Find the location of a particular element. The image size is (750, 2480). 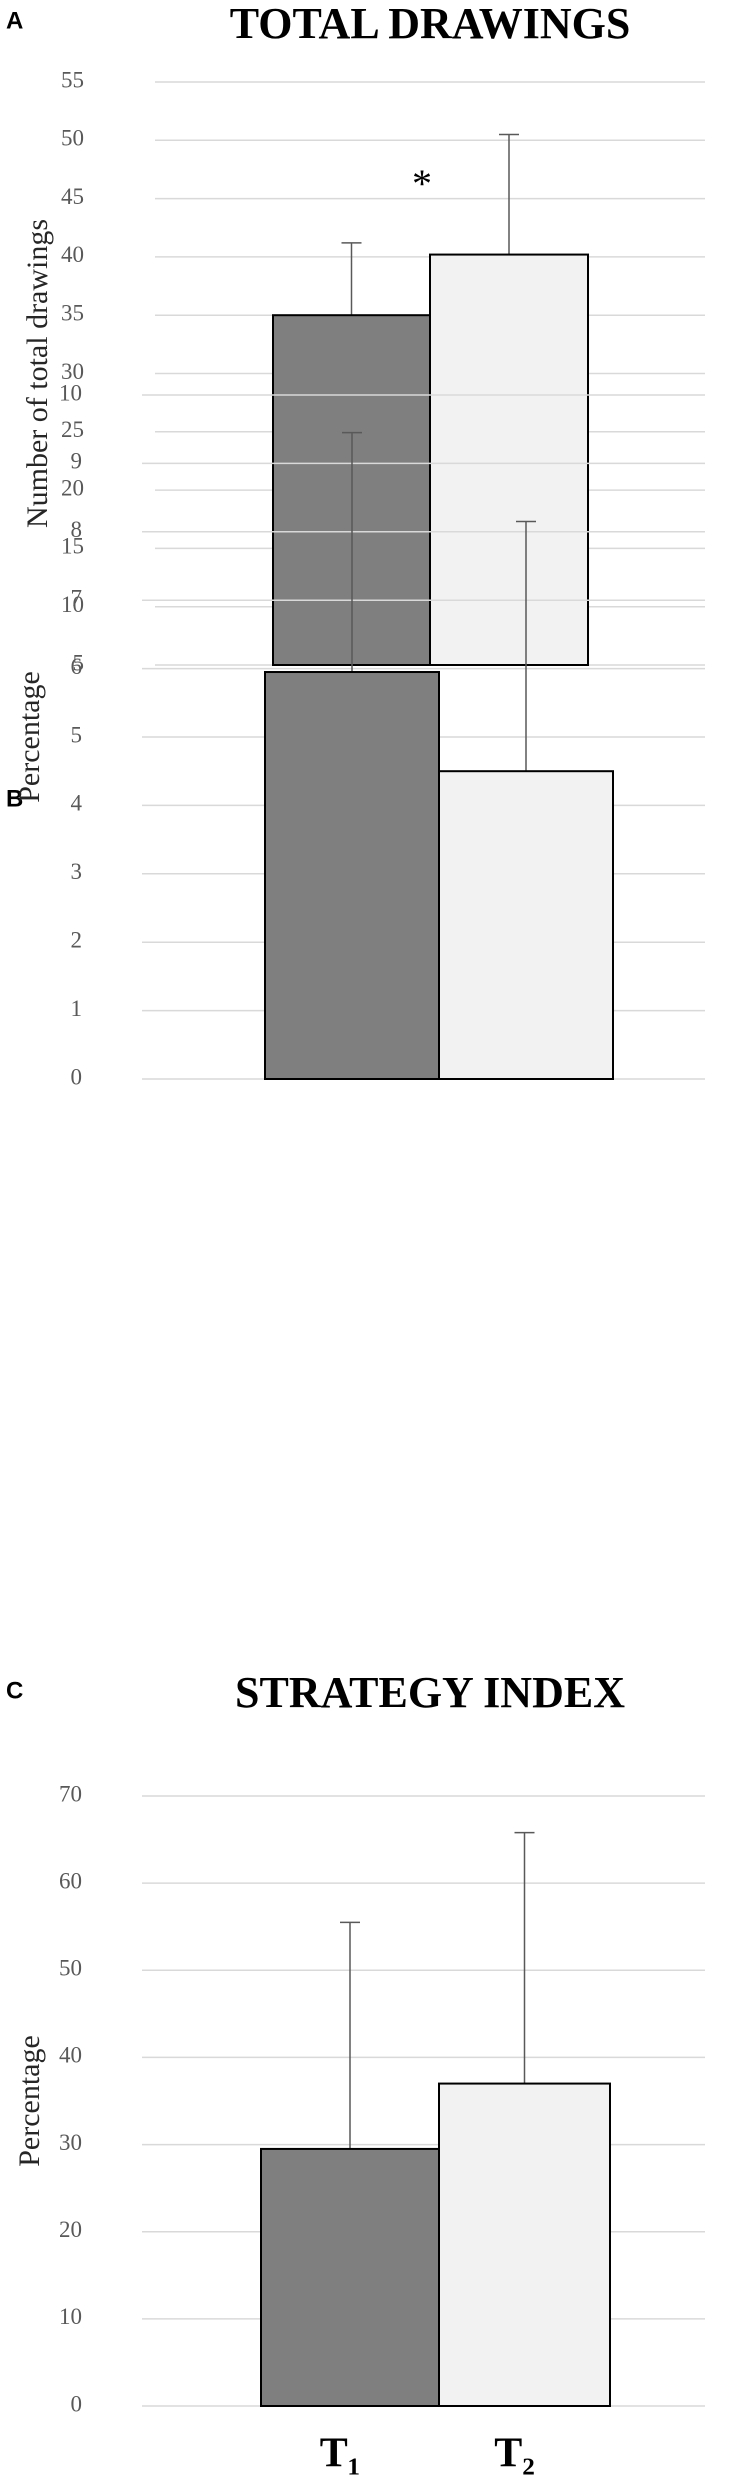

y-tick-label: 7 is located at coordinates (77, 597).